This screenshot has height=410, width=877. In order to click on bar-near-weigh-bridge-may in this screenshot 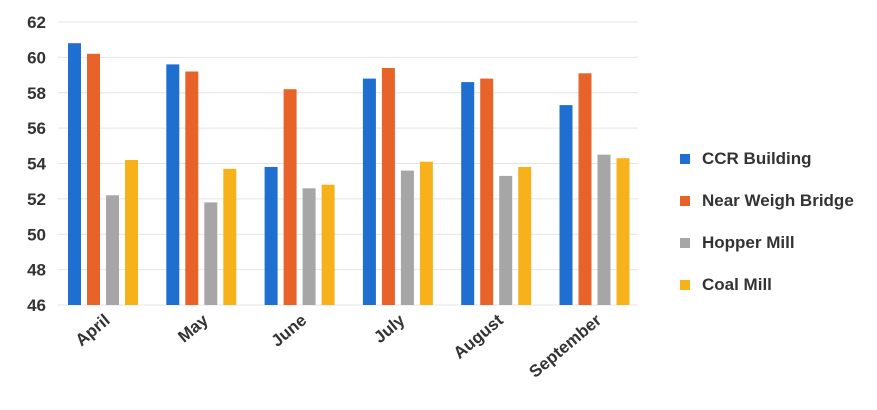, I will do `click(192, 188)`.